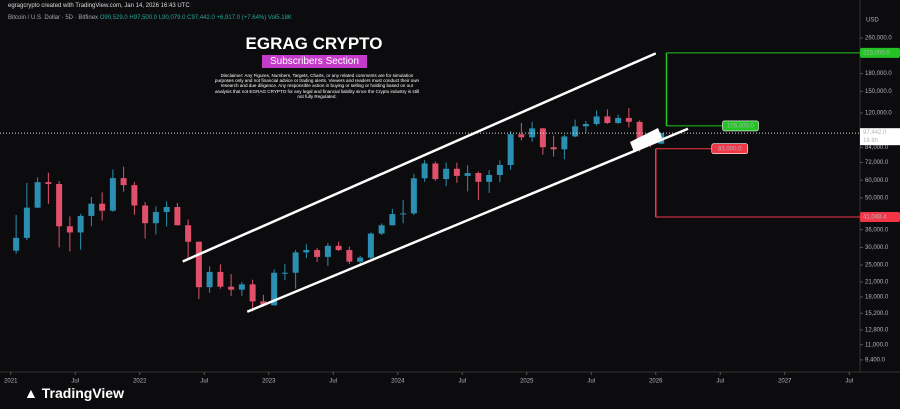 The height and width of the screenshot is (409, 900). What do you see at coordinates (877, 283) in the screenshot?
I see `y-tick-label: 21,000.0` at bounding box center [877, 283].